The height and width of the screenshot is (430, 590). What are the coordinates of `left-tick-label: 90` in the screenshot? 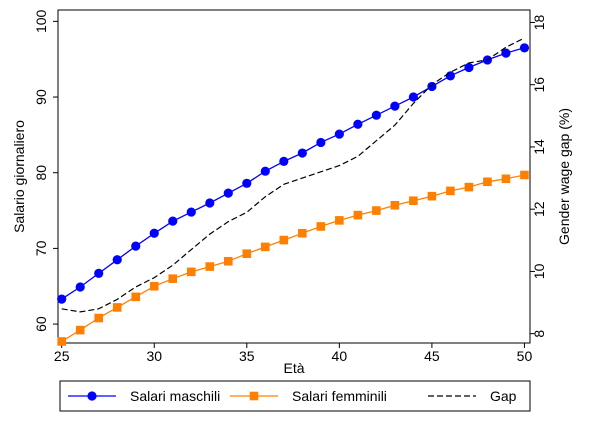 It's located at (41, 97).